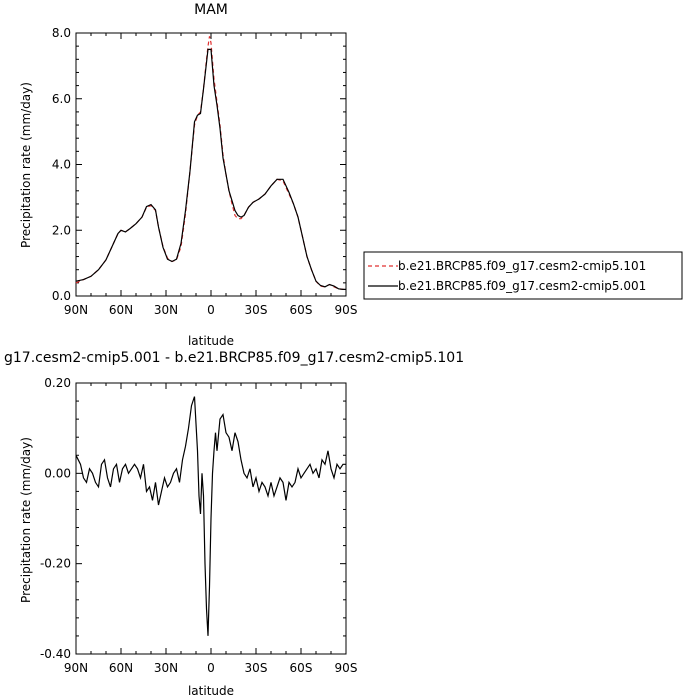 The width and height of the screenshot is (700, 700). Describe the element at coordinates (61, 296) in the screenshot. I see `y-tick-label: 0.0` at that location.